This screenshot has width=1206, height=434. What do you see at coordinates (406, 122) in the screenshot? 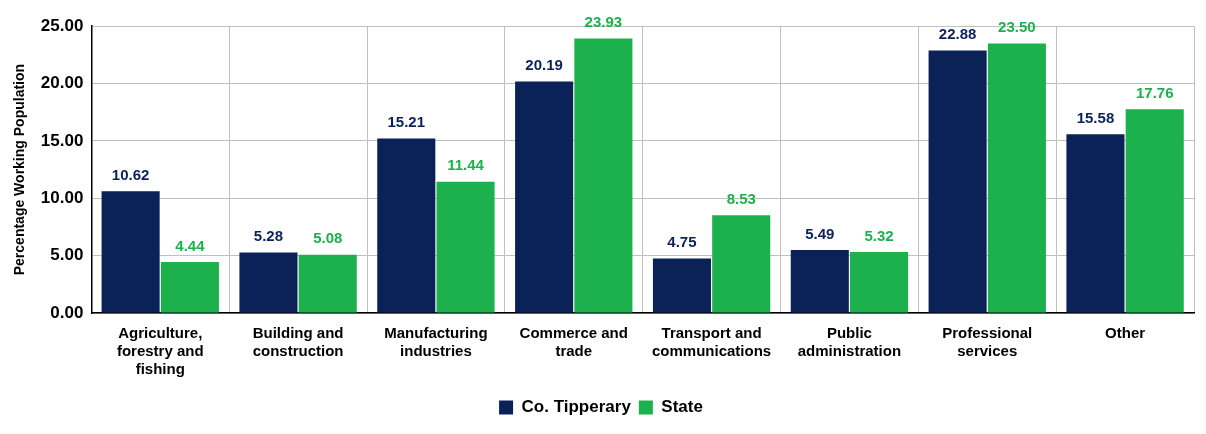
I see `data-label: 15.21` at bounding box center [406, 122].